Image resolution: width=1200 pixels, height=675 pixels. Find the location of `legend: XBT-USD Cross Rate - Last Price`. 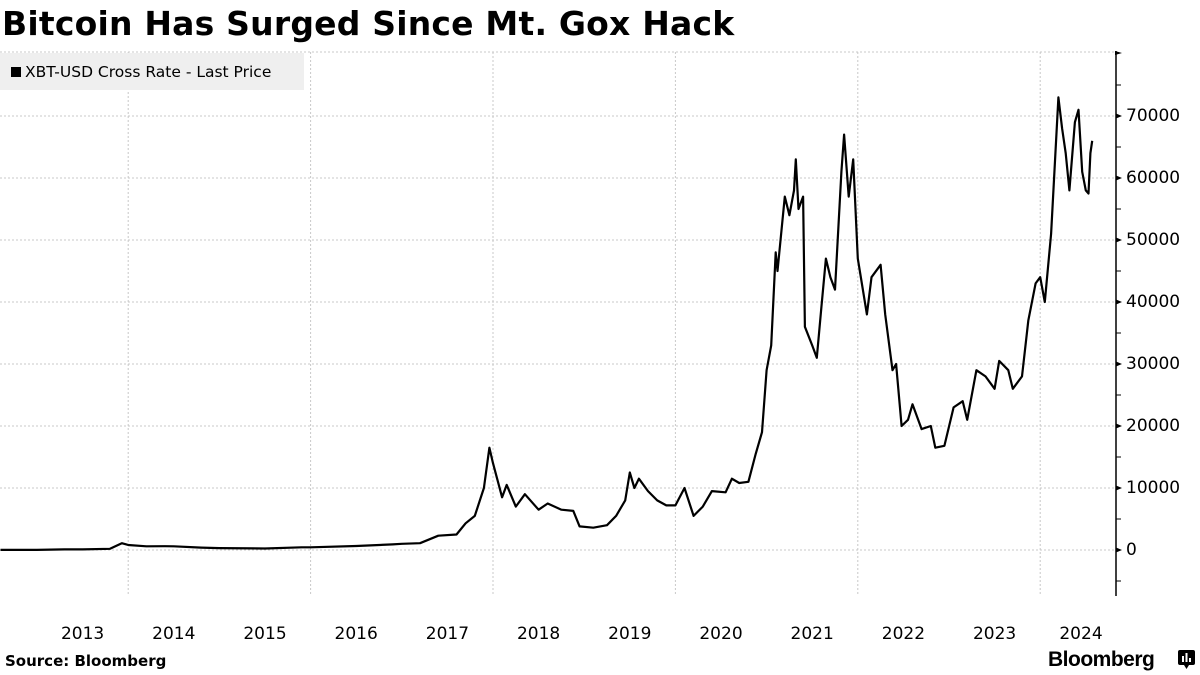

legend: XBT-USD Cross Rate - Last Price is located at coordinates (152, 71).